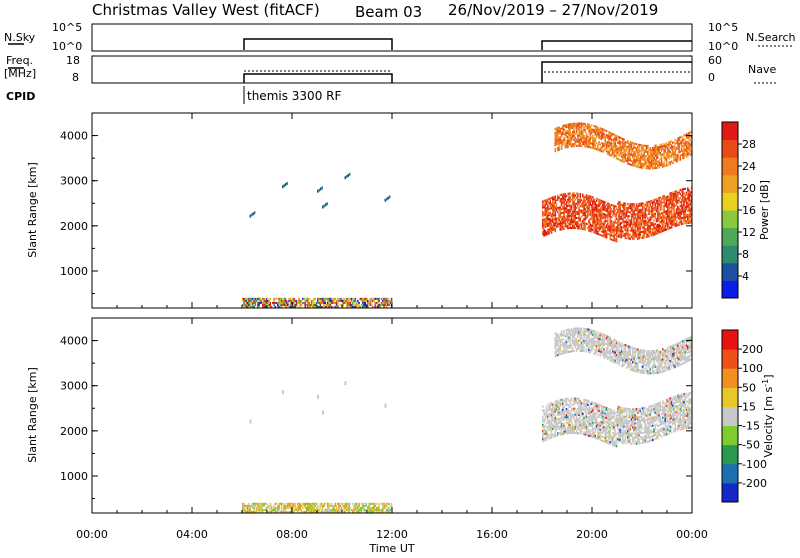 This screenshot has height=558, width=800. Describe the element at coordinates (74, 181) in the screenshot. I see `y-tick-label: 3000` at that location.